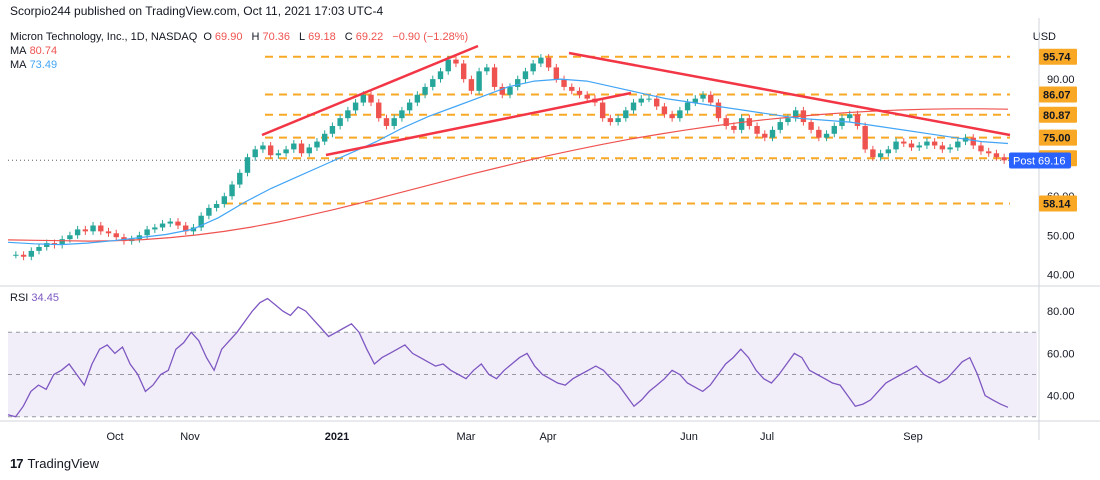 This screenshot has height=480, width=1100. What do you see at coordinates (1061, 80) in the screenshot?
I see `price-tick-label: 90.00` at bounding box center [1061, 80].